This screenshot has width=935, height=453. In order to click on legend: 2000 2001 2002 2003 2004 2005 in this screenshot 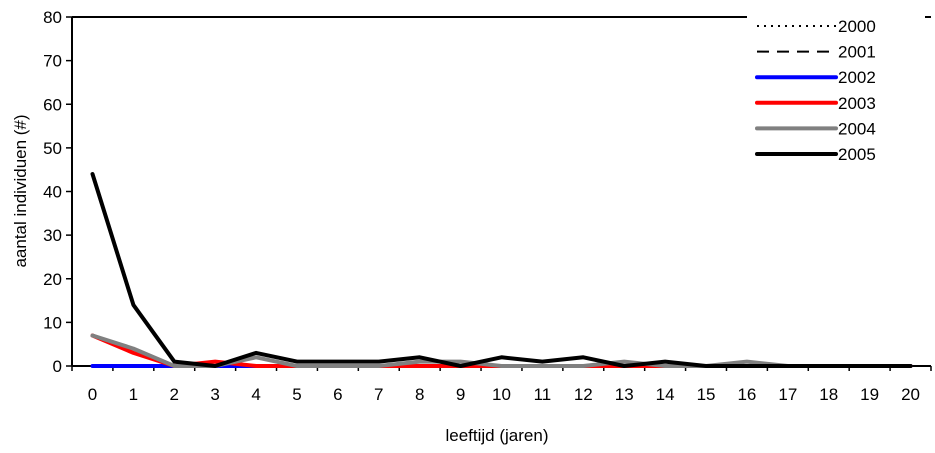, I will do `click(836, 88)`.